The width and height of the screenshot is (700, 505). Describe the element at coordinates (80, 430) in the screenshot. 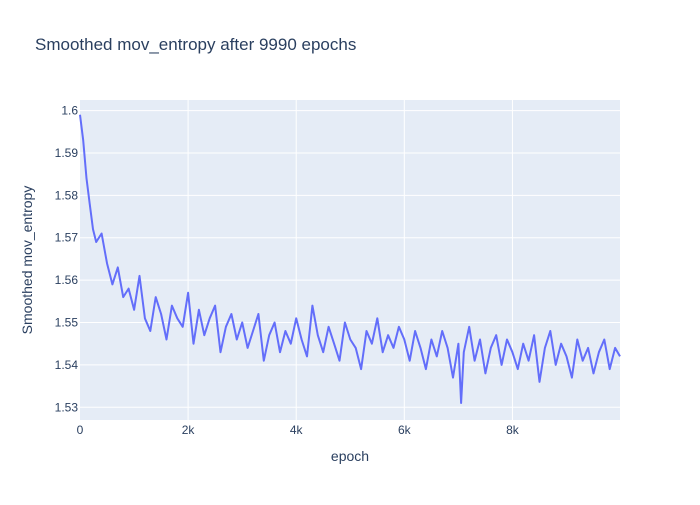

I see `x-tick-label: 0` at that location.